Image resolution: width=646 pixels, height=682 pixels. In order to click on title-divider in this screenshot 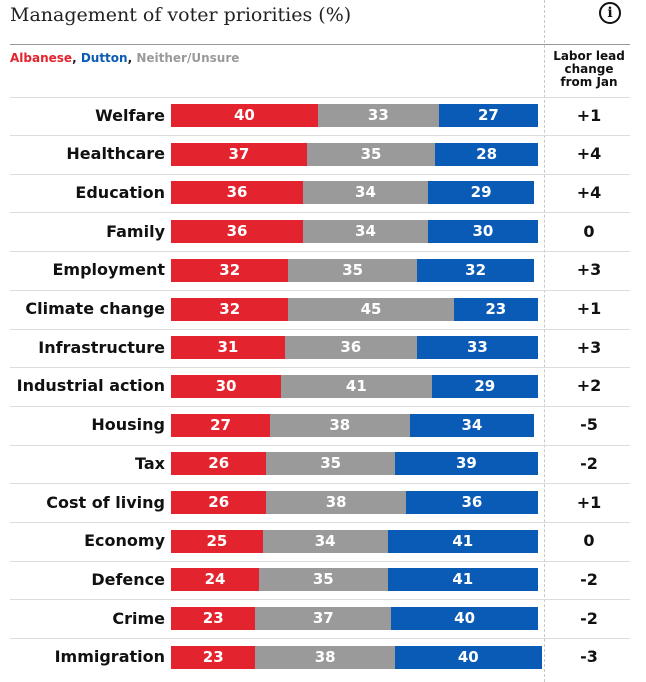, I will do `click(320, 44)`.